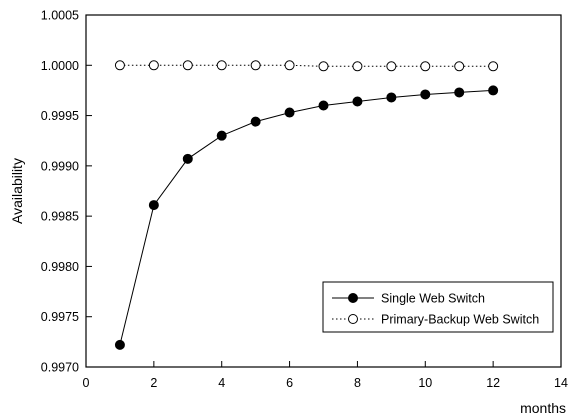 The width and height of the screenshot is (570, 419). Describe the element at coordinates (60, 66) in the screenshot. I see `y-tick-label: 1.0000` at that location.